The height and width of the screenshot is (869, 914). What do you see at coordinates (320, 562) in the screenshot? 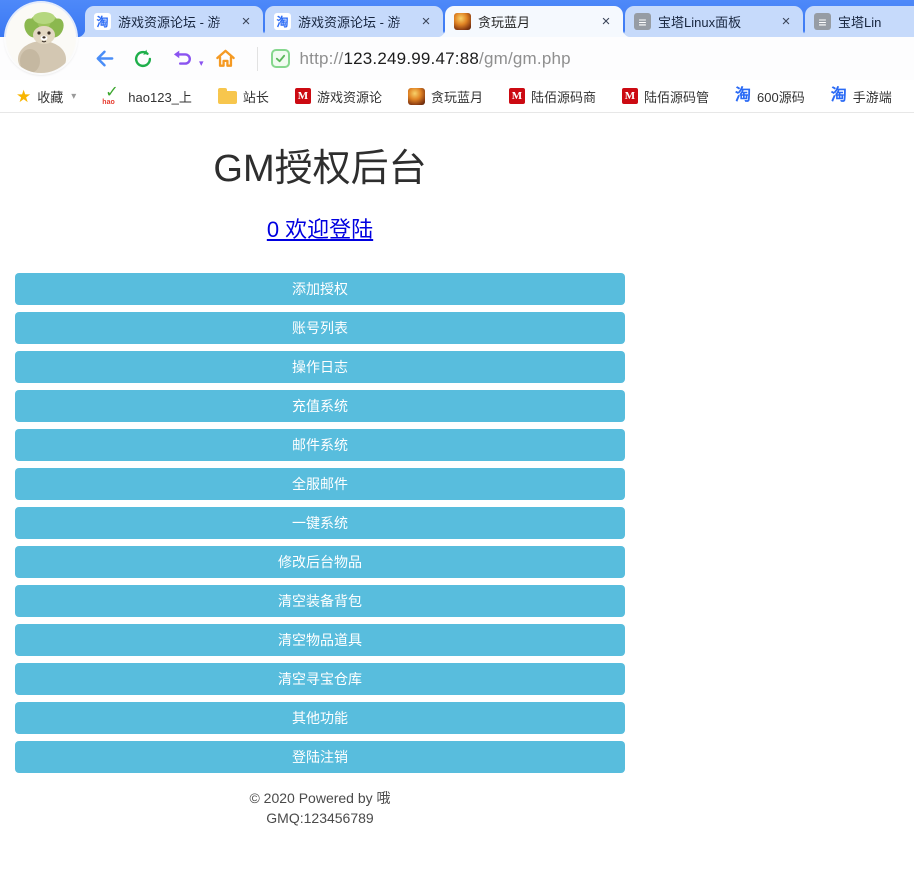
I see `menu-button-modify-backend-items: 修改后台物品` at bounding box center [320, 562].